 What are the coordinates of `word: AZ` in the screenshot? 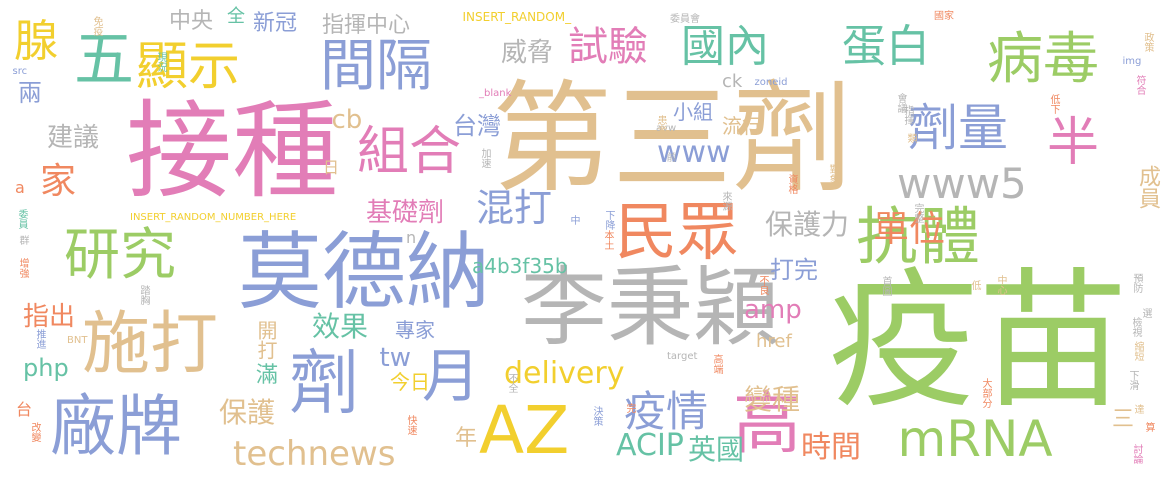 It's located at (524, 430).